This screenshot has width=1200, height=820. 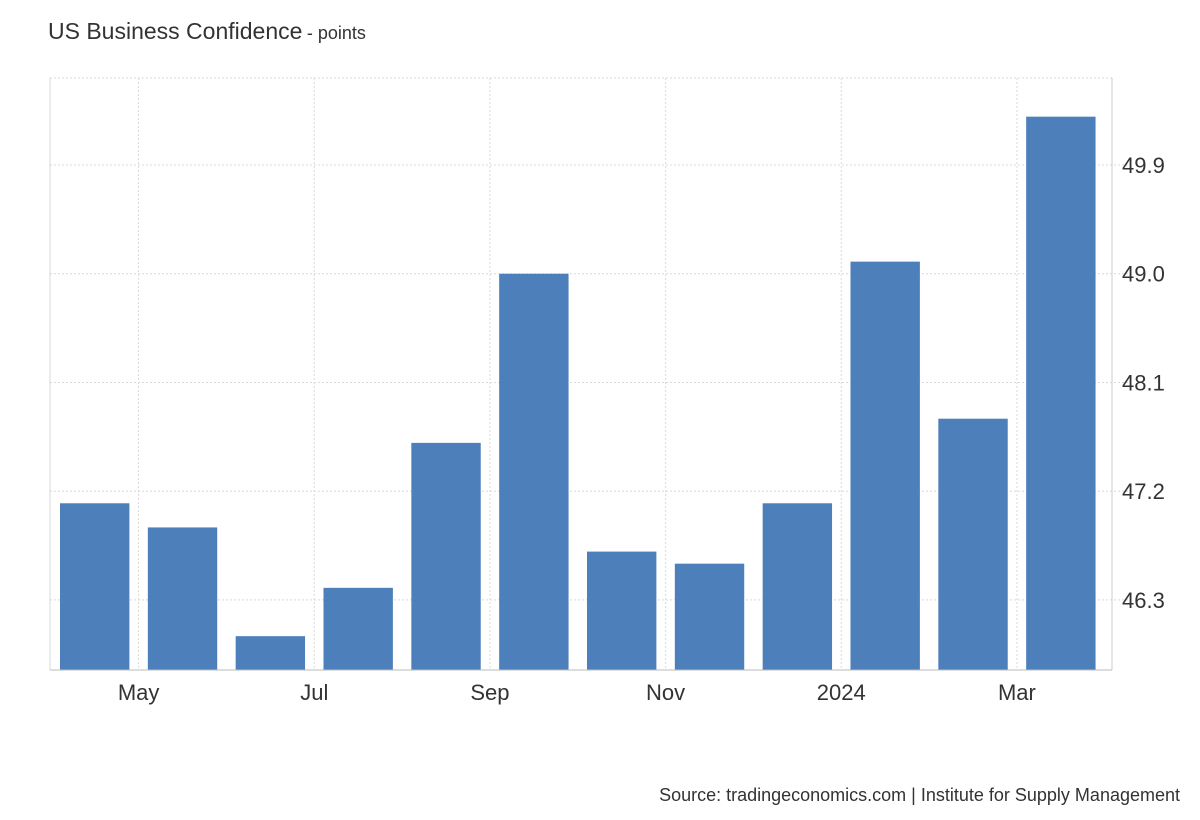 I want to click on x-tick-label: Jul, so click(x=314, y=692).